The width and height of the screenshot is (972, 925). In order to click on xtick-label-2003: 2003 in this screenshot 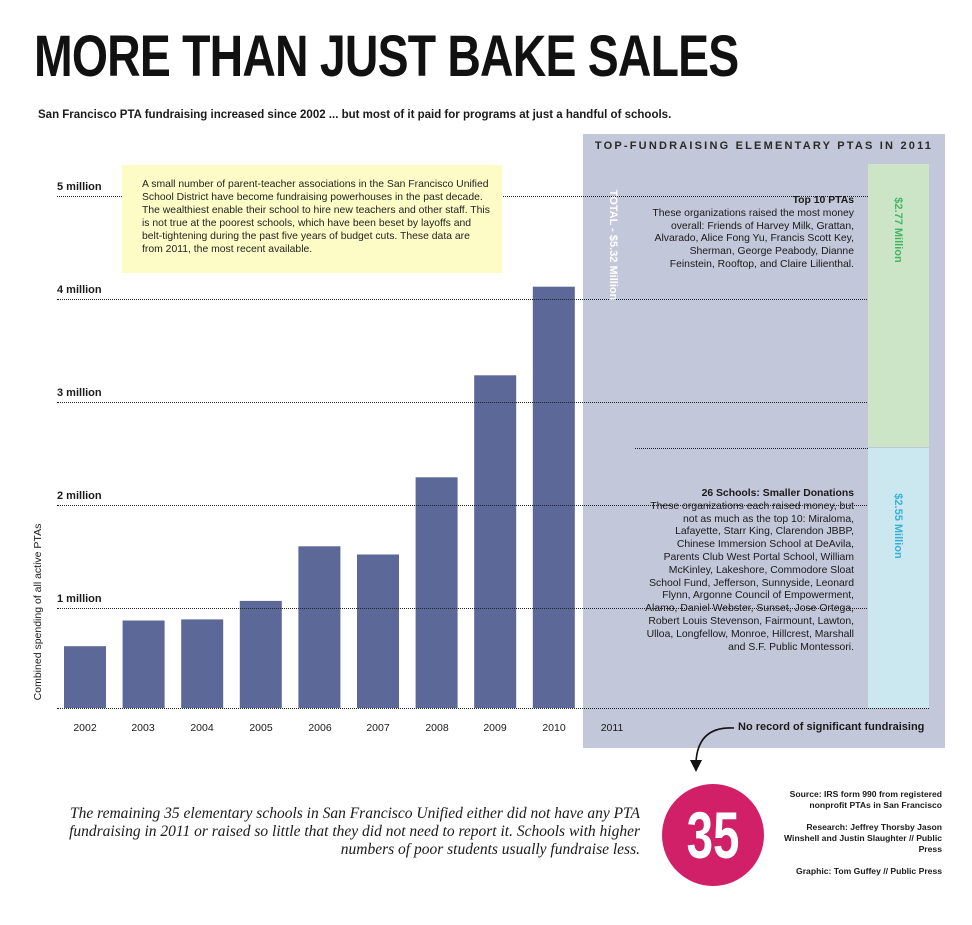, I will do `click(143, 728)`.